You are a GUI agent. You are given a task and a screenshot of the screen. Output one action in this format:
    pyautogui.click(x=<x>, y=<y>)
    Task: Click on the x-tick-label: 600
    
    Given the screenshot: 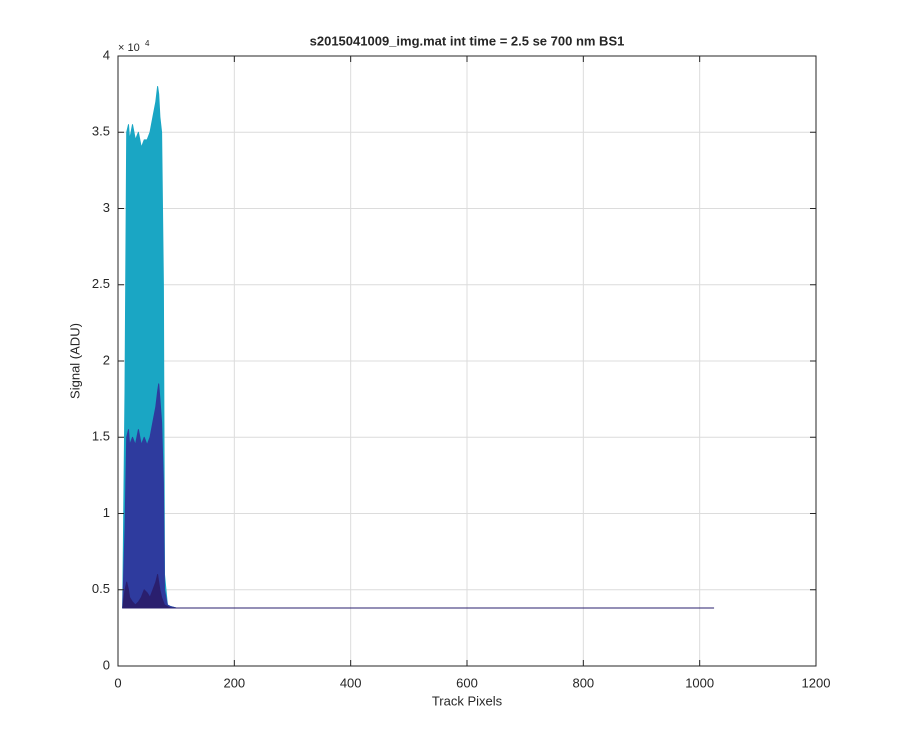 What is the action you would take?
    pyautogui.click(x=467, y=682)
    